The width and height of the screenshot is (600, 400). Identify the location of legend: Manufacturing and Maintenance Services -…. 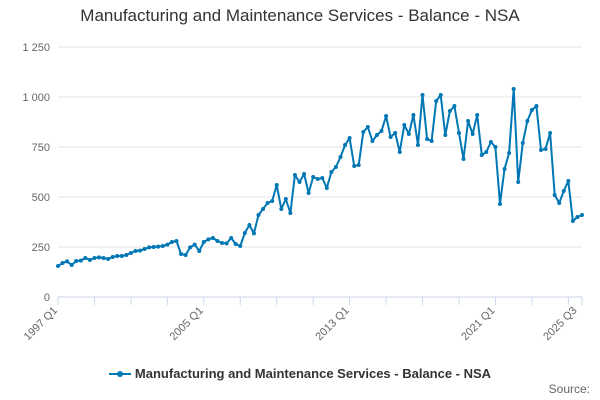
(300, 373).